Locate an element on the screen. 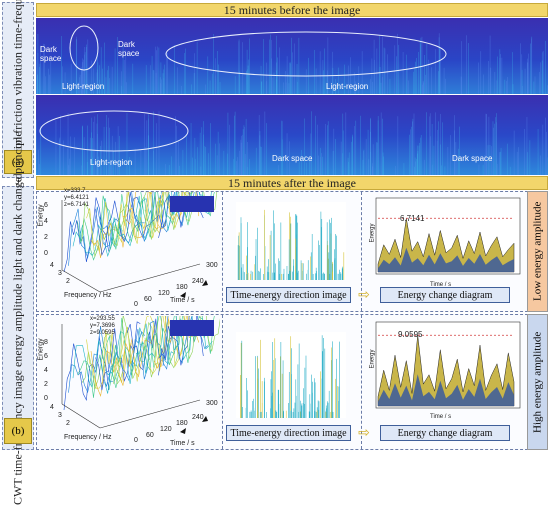  time-tick-high-4: 240 is located at coordinates (198, 417).